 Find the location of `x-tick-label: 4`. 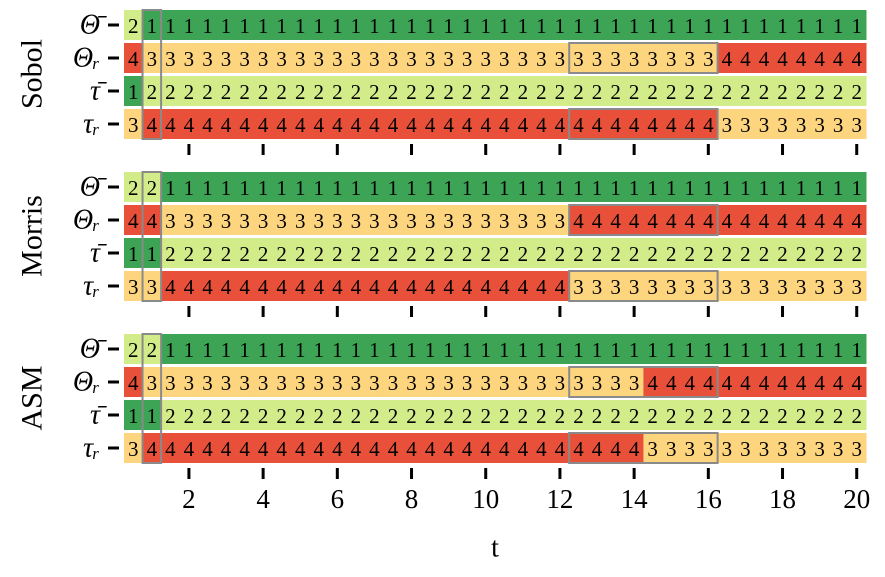

x-tick-label: 4 is located at coordinates (263, 499).